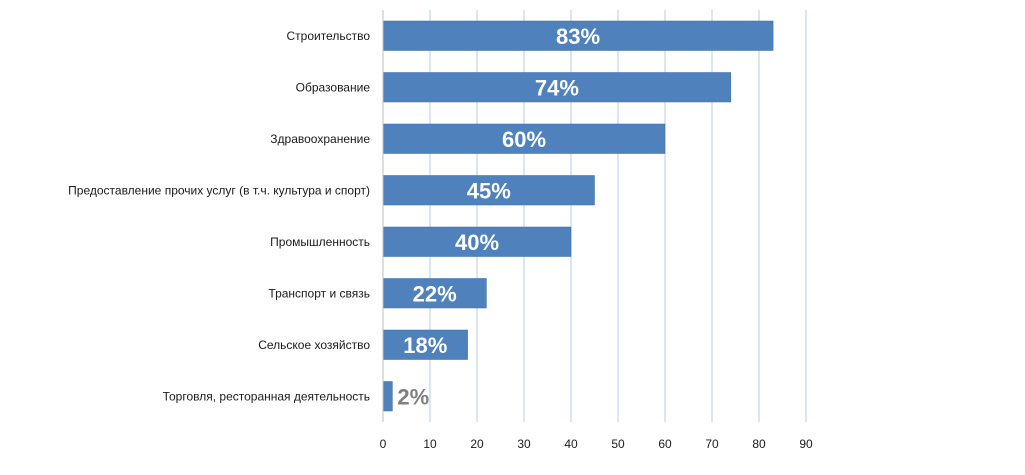 This screenshot has width=1025, height=475. I want to click on x-tick-label: 10, so click(430, 444).